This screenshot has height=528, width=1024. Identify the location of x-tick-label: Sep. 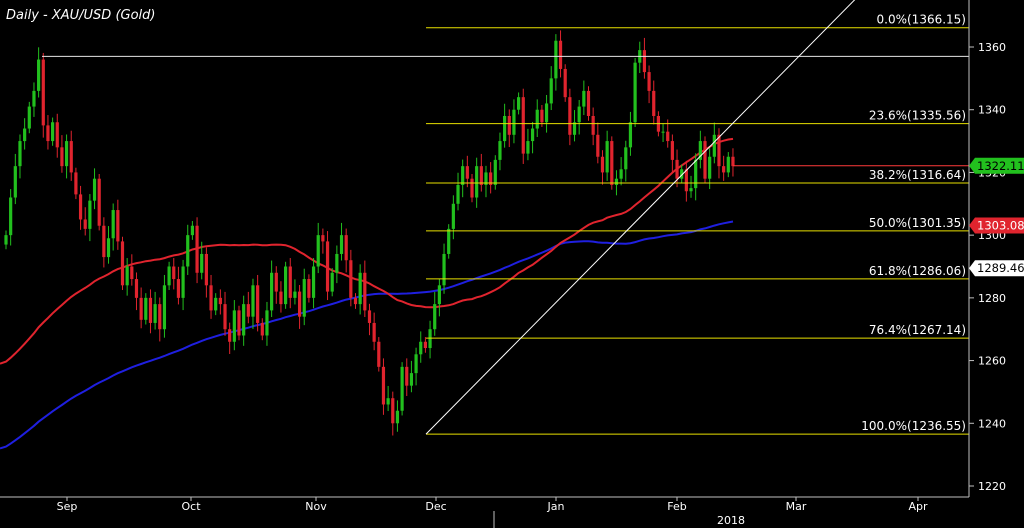
(67, 506).